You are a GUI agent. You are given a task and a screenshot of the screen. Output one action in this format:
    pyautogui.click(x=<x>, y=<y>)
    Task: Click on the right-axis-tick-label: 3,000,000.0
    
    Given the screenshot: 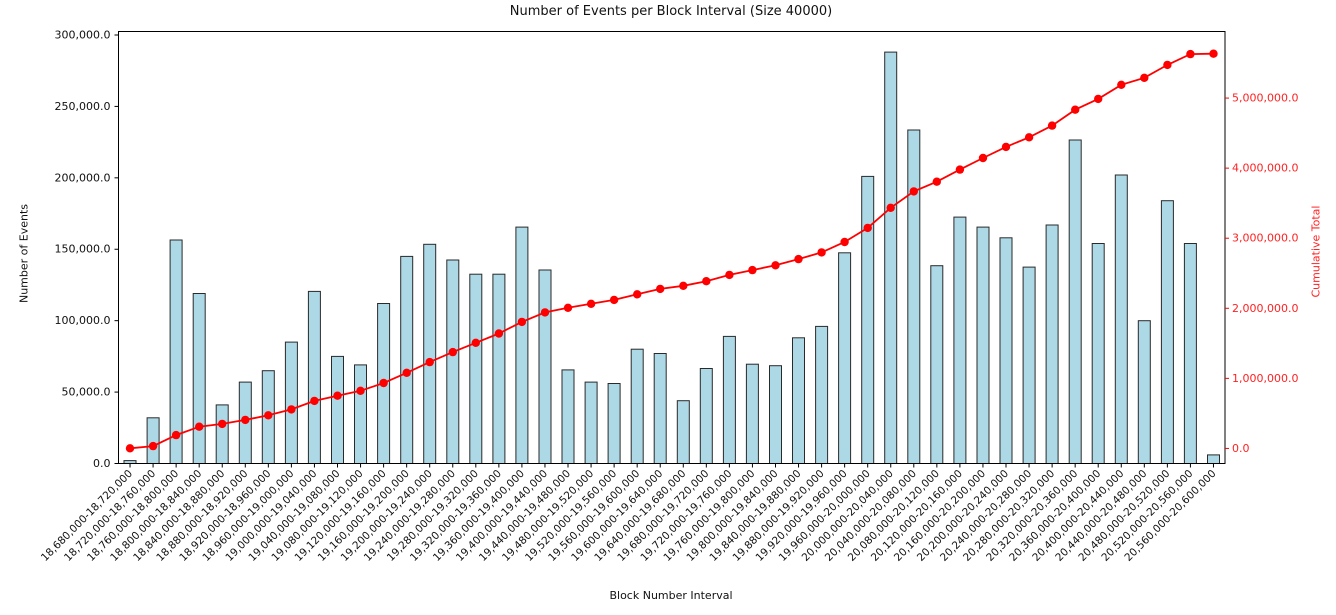 What is the action you would take?
    pyautogui.click(x=1265, y=238)
    